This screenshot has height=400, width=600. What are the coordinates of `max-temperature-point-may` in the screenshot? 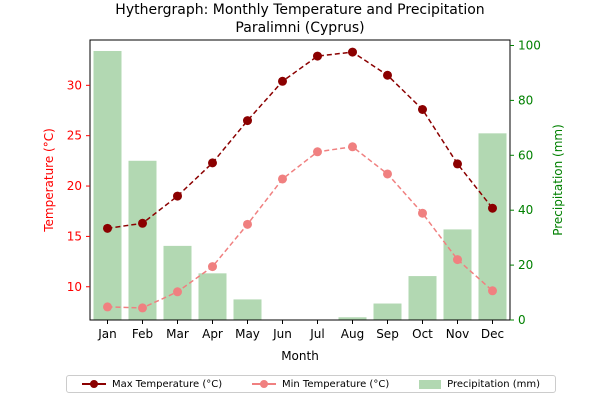 It's located at (247, 121).